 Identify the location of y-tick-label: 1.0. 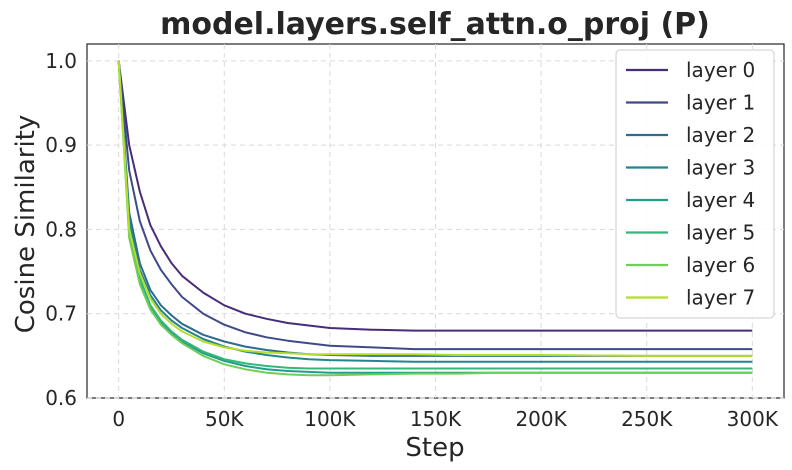
(61, 61).